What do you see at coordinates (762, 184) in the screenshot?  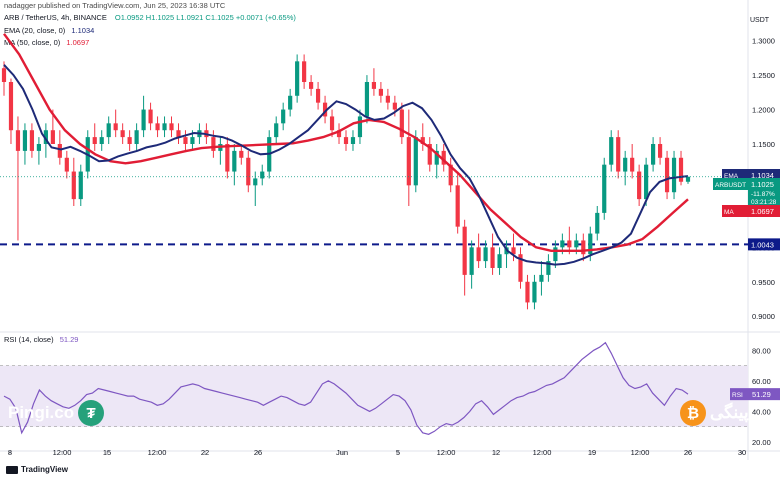 I see `price-badge-value: 1.1025` at bounding box center [762, 184].